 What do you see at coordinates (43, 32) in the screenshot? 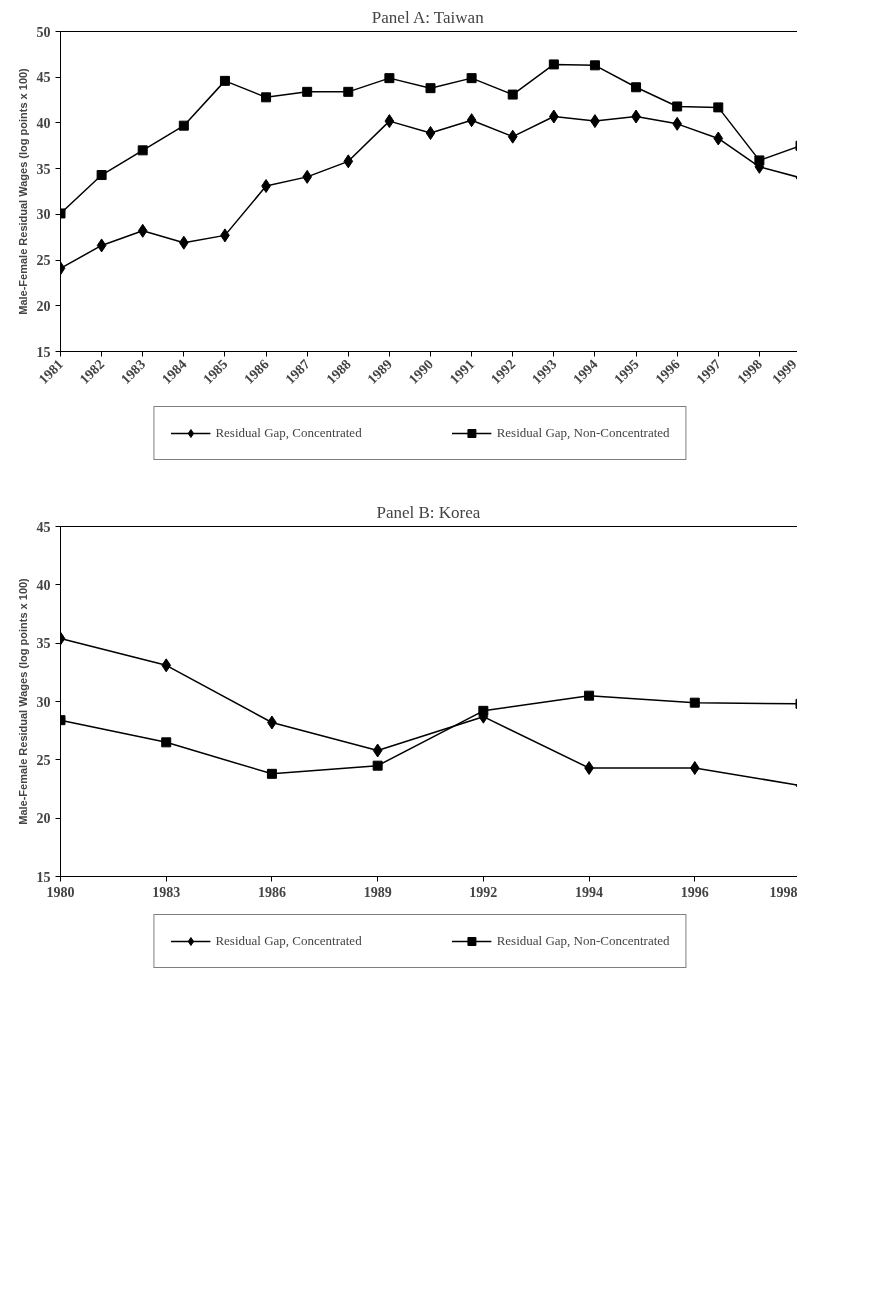
I see `y-tick-label: 50` at bounding box center [43, 32].